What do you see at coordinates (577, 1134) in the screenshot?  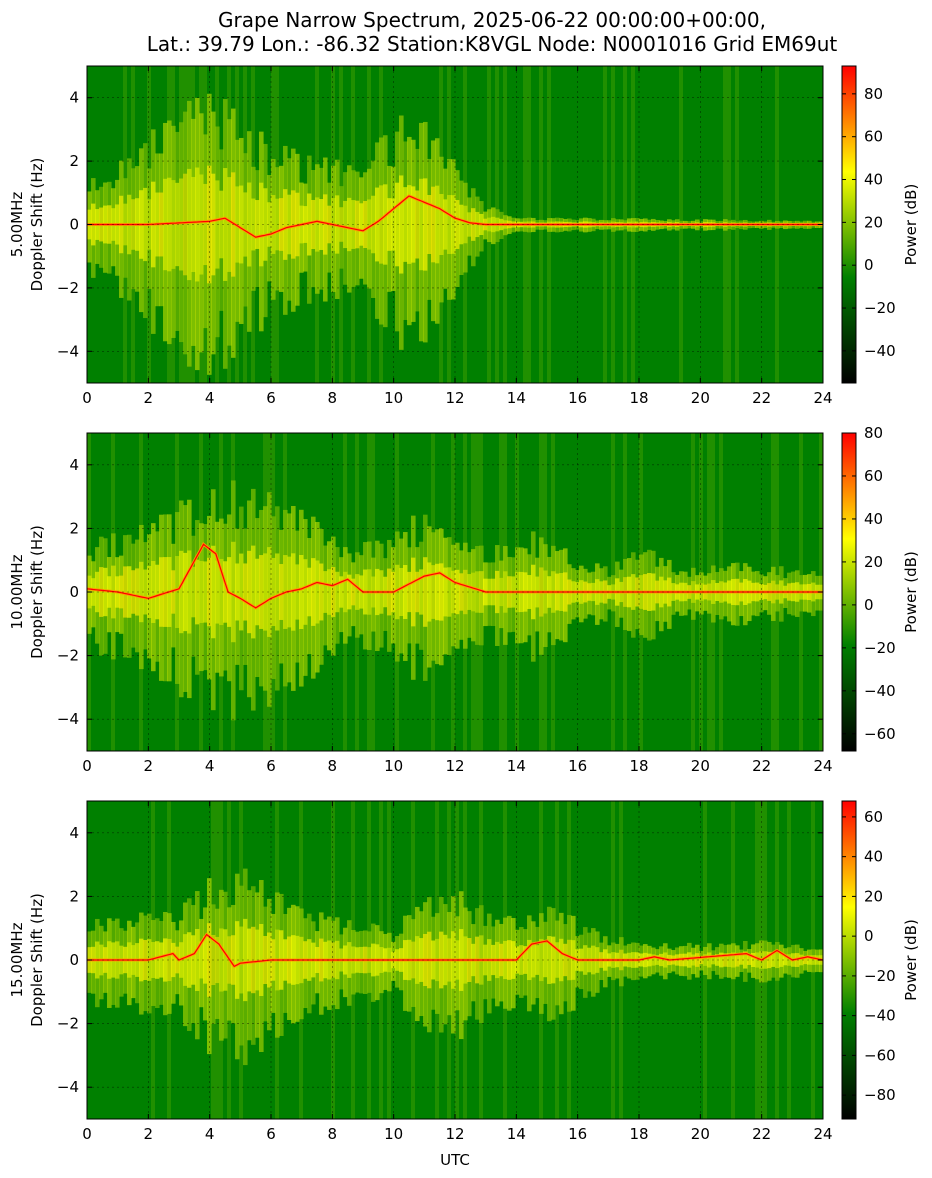 I see `x-tick-label: 16` at bounding box center [577, 1134].